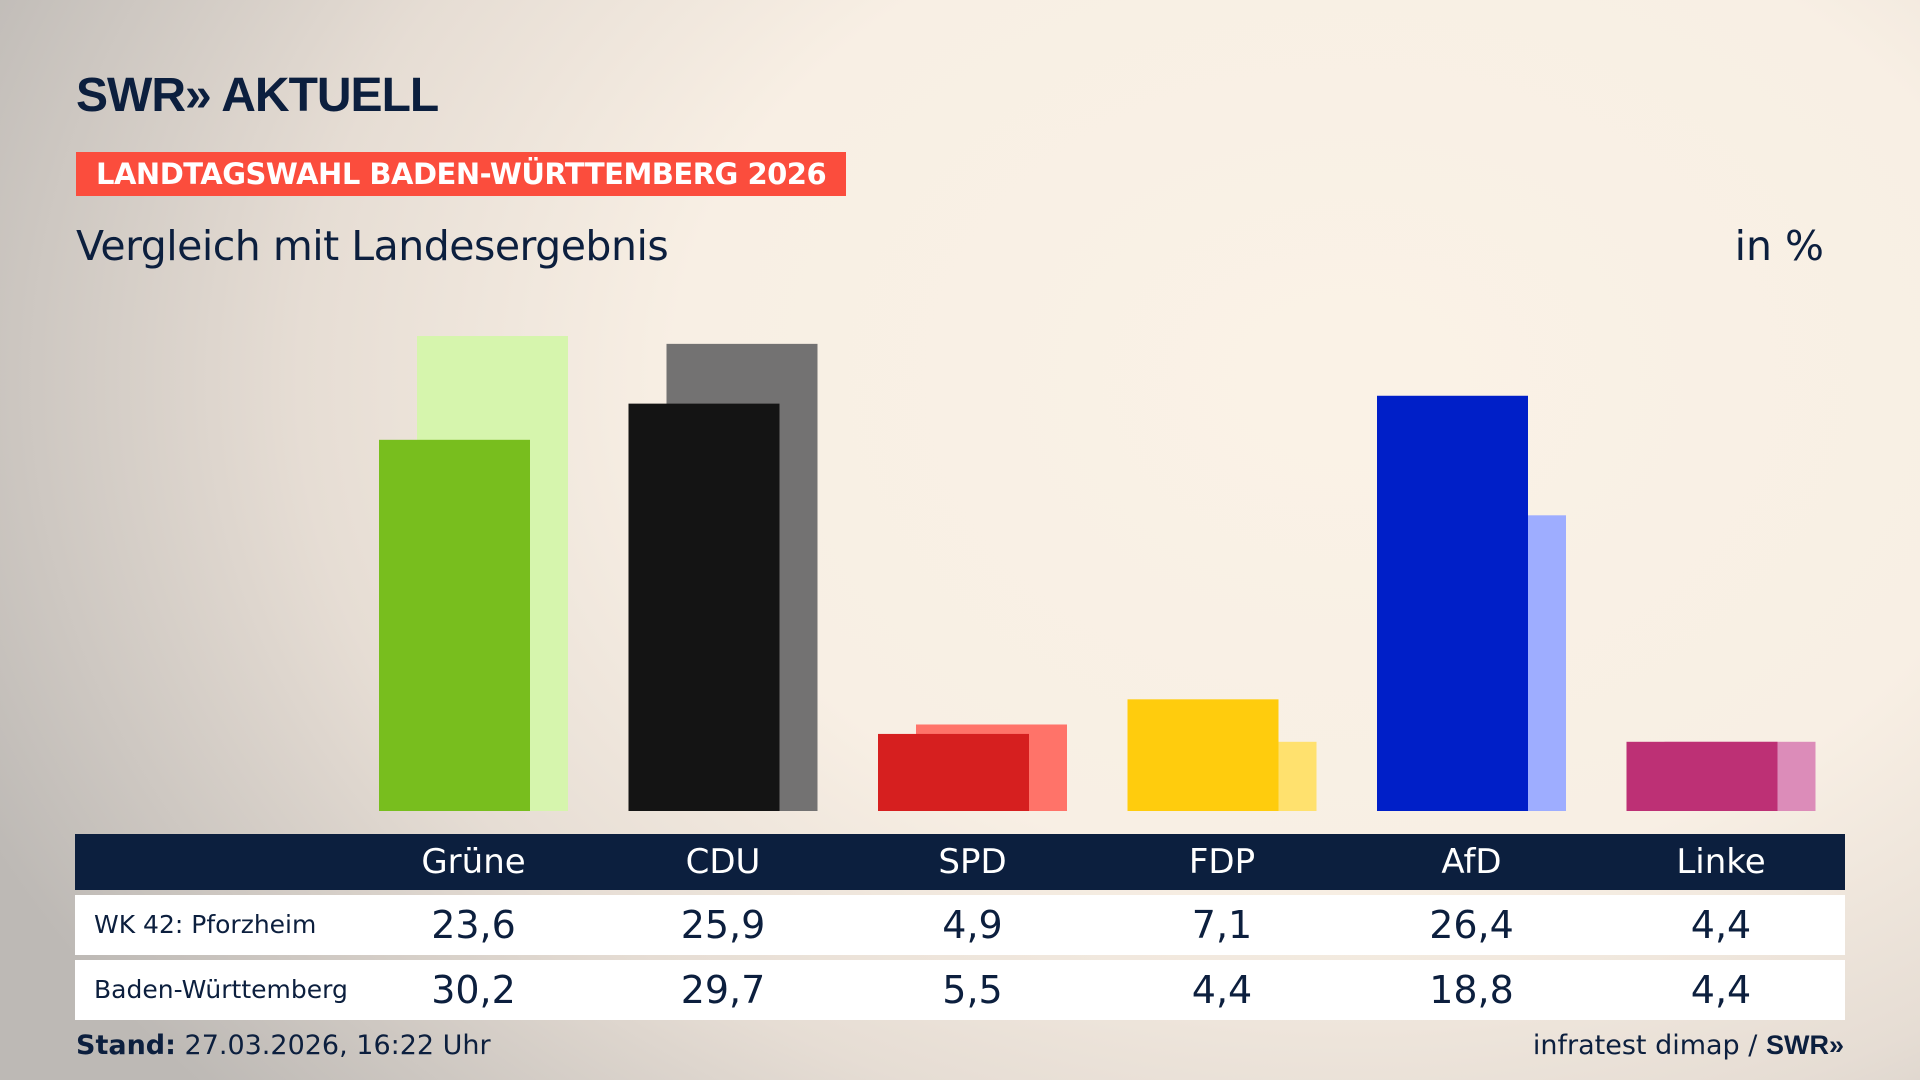  I want to click on bar-district-linke, so click(1702, 776).